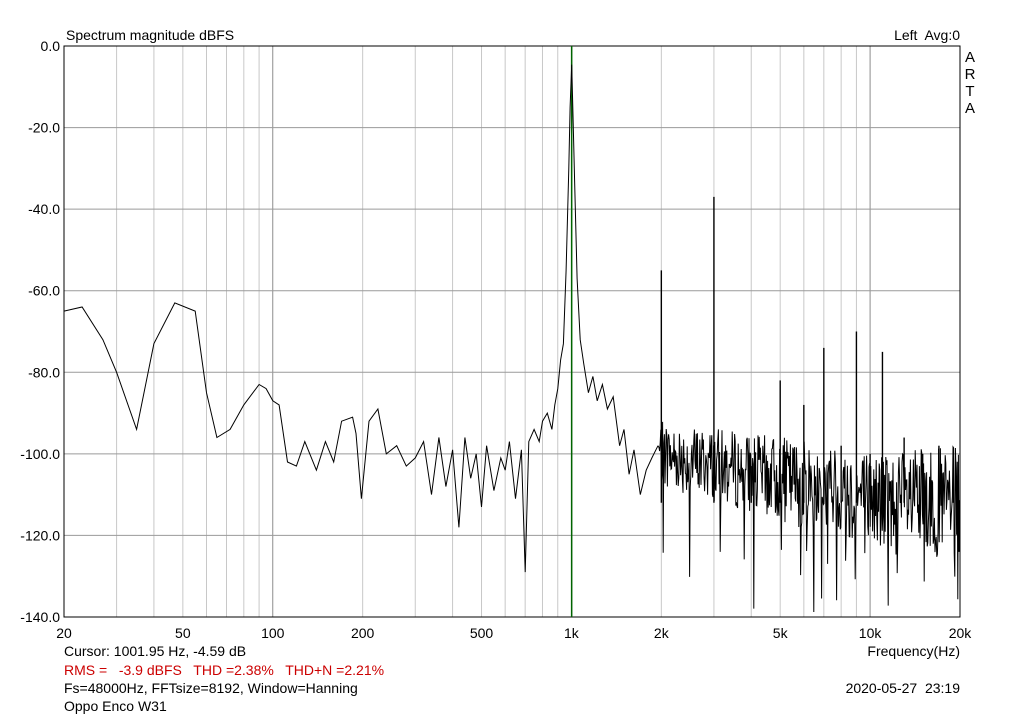 The width and height of the screenshot is (1024, 718). Describe the element at coordinates (781, 633) in the screenshot. I see `x-tick-label: 5k` at that location.